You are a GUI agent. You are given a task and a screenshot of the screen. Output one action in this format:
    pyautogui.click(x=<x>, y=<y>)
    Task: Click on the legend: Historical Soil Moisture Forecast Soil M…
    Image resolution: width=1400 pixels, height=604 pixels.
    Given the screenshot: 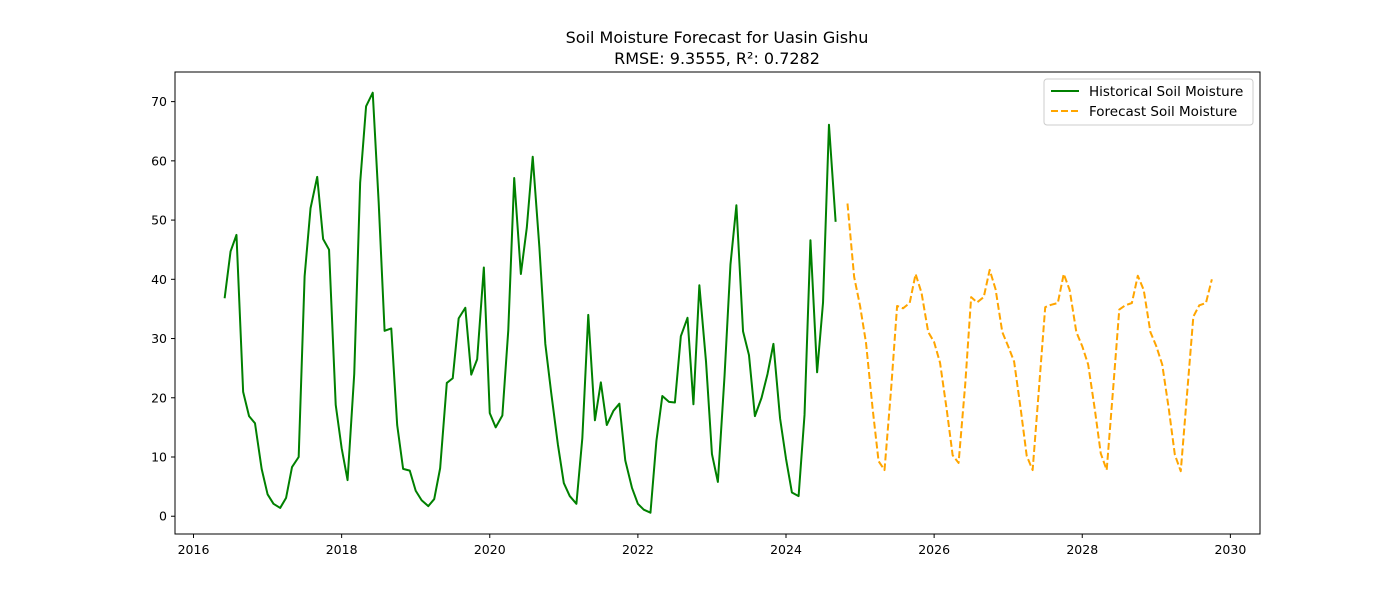 What is the action you would take?
    pyautogui.click(x=1148, y=102)
    